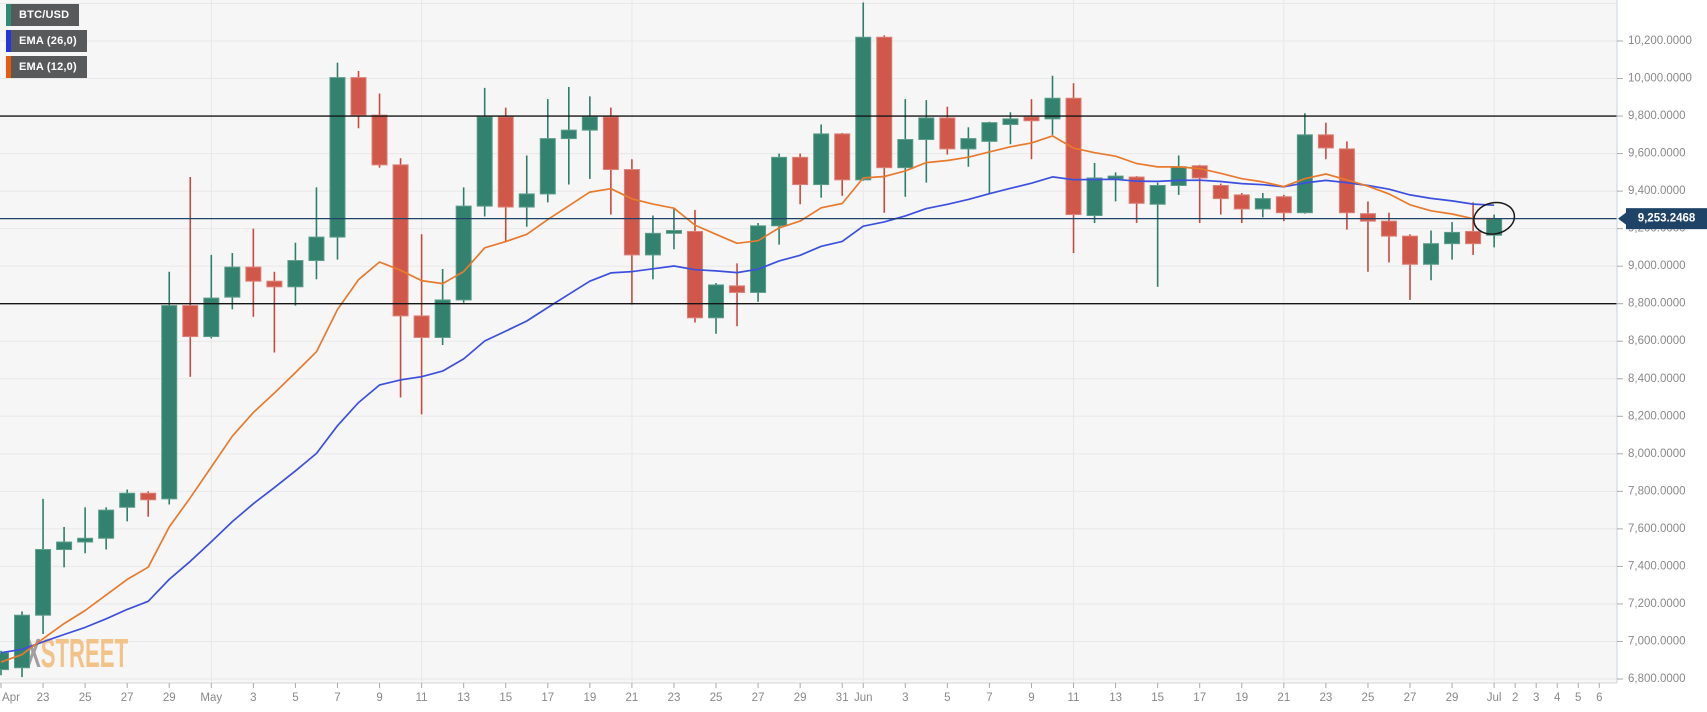 This screenshot has width=1707, height=712. What do you see at coordinates (1515, 698) in the screenshot?
I see `x-tick-label: 2` at bounding box center [1515, 698].